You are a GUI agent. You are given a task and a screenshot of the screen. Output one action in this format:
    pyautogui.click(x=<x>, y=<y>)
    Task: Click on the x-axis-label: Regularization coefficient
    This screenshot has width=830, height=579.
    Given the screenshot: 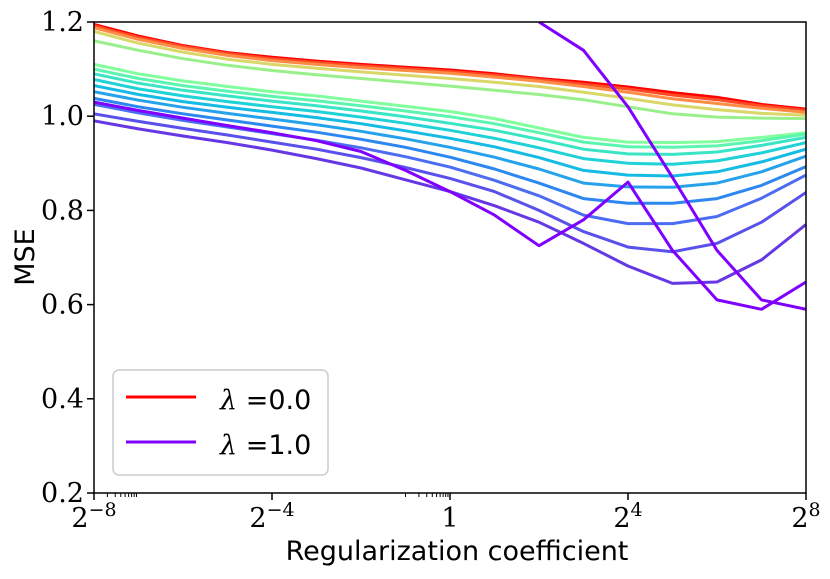 What is the action you would take?
    pyautogui.click(x=457, y=551)
    